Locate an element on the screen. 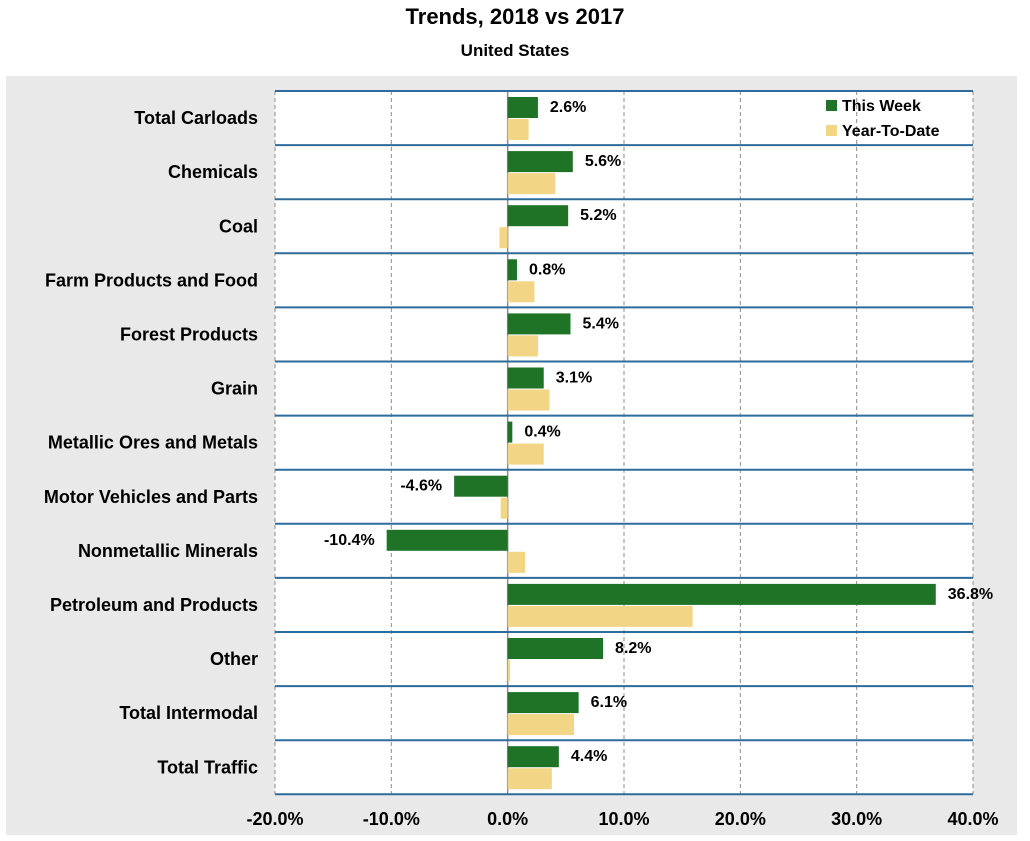 Image resolution: width=1030 pixels, height=841 pixels. data-label: 4.4% is located at coordinates (589, 756).